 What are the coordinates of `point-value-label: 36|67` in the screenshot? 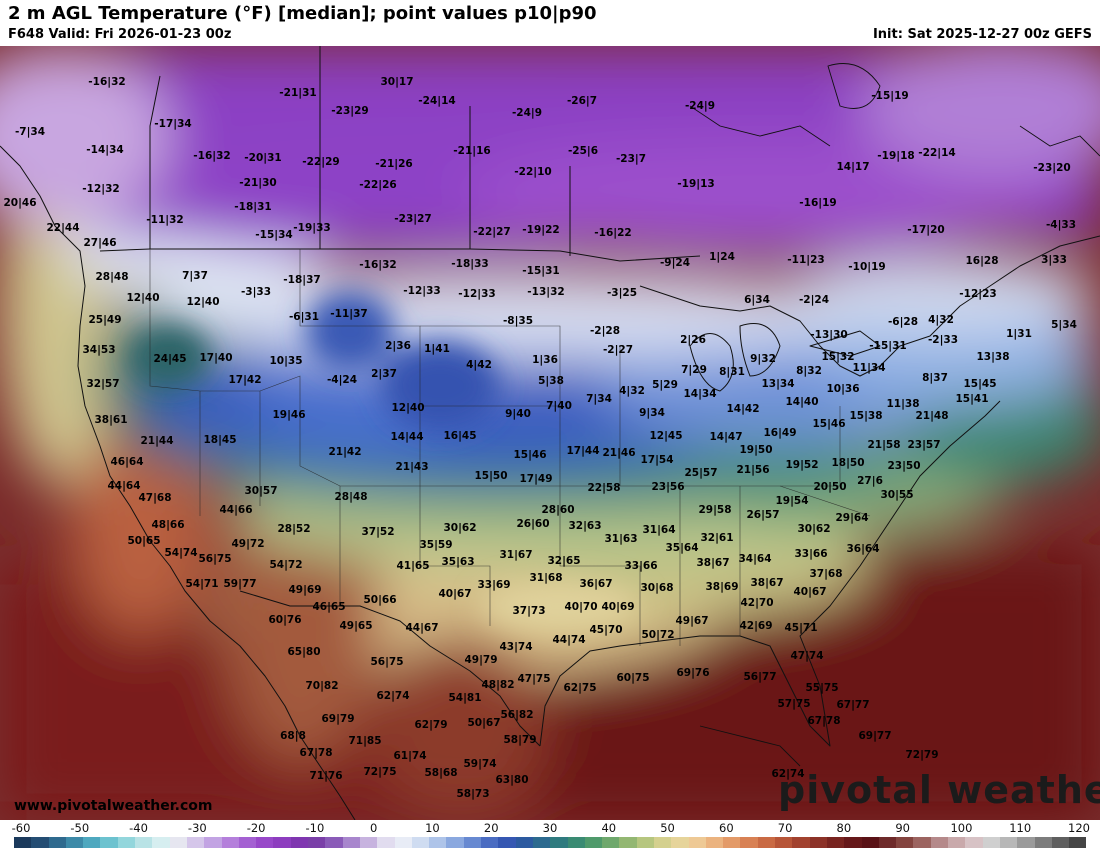 It's located at (596, 583).